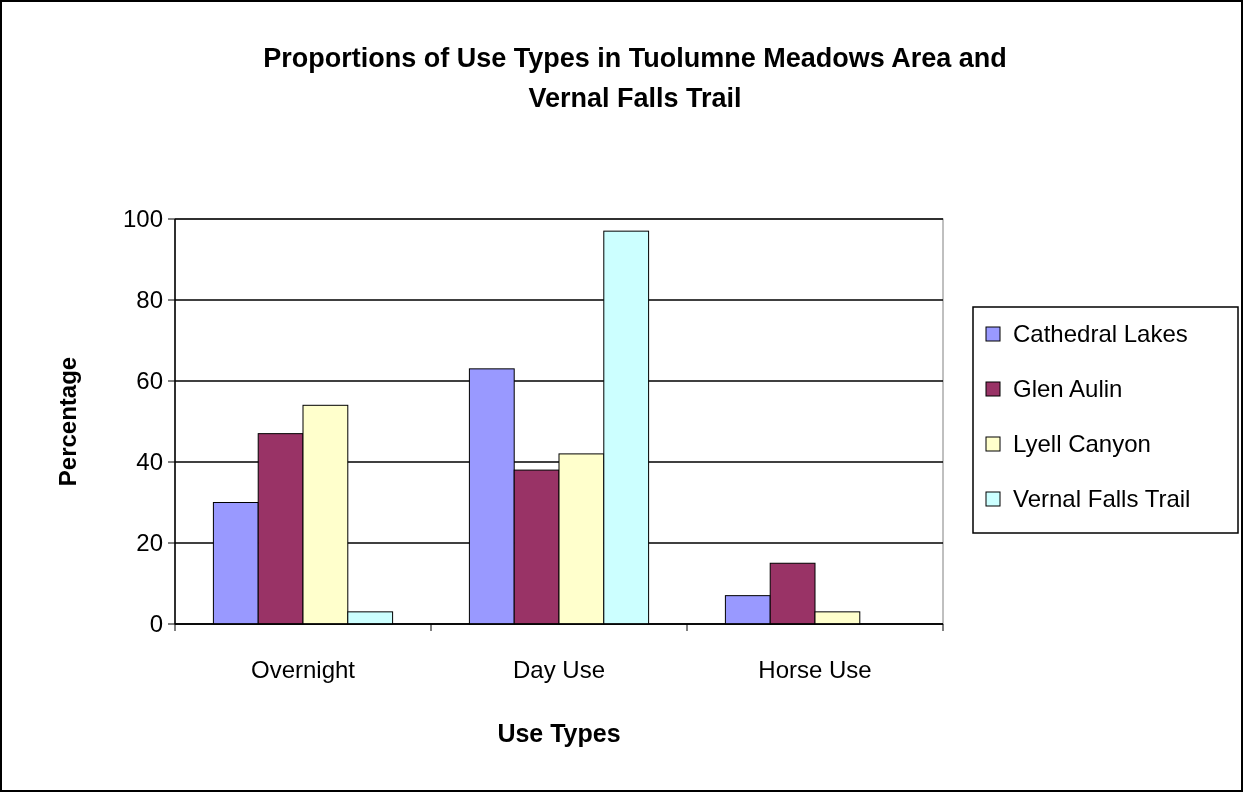 Image resolution: width=1243 pixels, height=792 pixels. What do you see at coordinates (149, 300) in the screenshot?
I see `y-tick-label: 80` at bounding box center [149, 300].